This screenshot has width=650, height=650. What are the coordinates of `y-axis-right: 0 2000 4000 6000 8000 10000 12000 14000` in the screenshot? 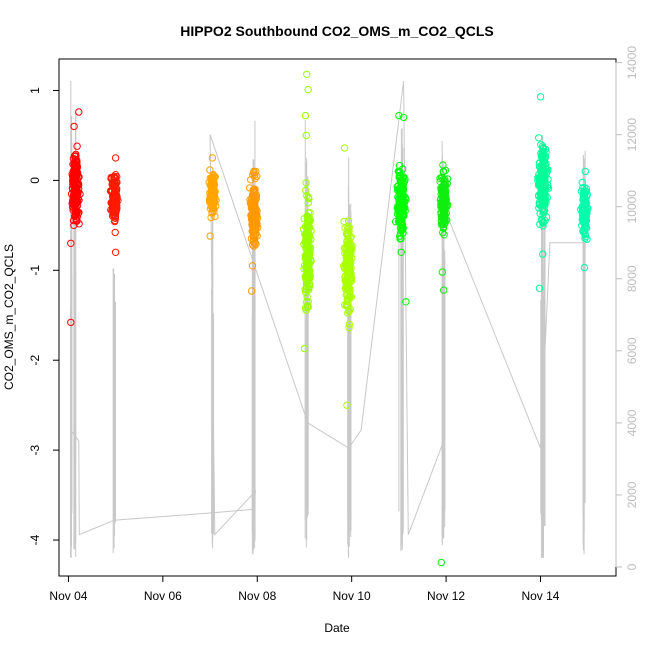 It's located at (627, 308).